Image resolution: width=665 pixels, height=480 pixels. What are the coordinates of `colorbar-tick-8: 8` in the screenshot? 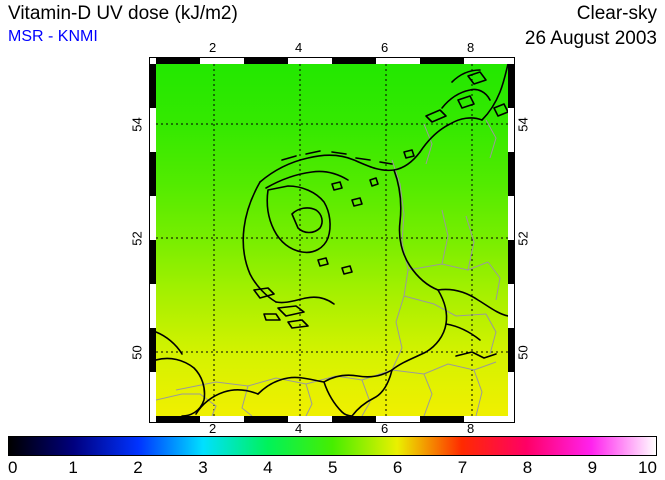 It's located at (527, 467).